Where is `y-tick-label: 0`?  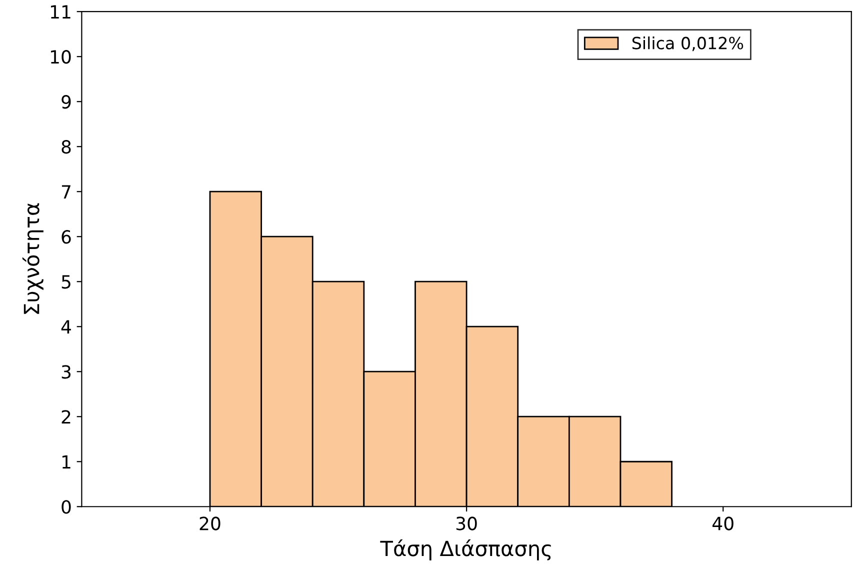 y-tick-label: 0 is located at coordinates (66, 507).